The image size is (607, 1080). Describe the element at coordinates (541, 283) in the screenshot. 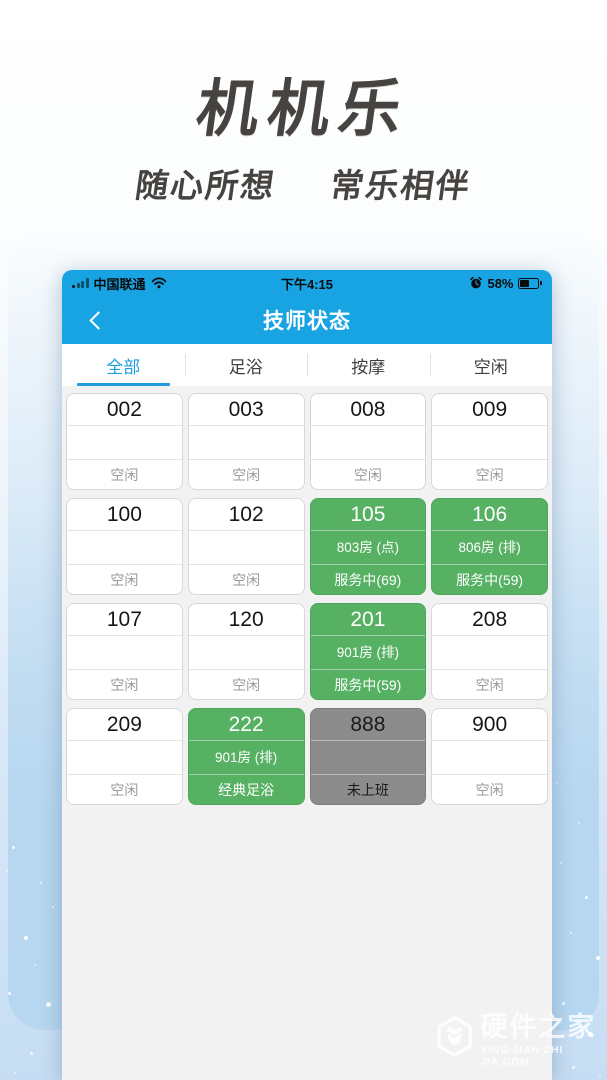

I see `battery-nub` at that location.